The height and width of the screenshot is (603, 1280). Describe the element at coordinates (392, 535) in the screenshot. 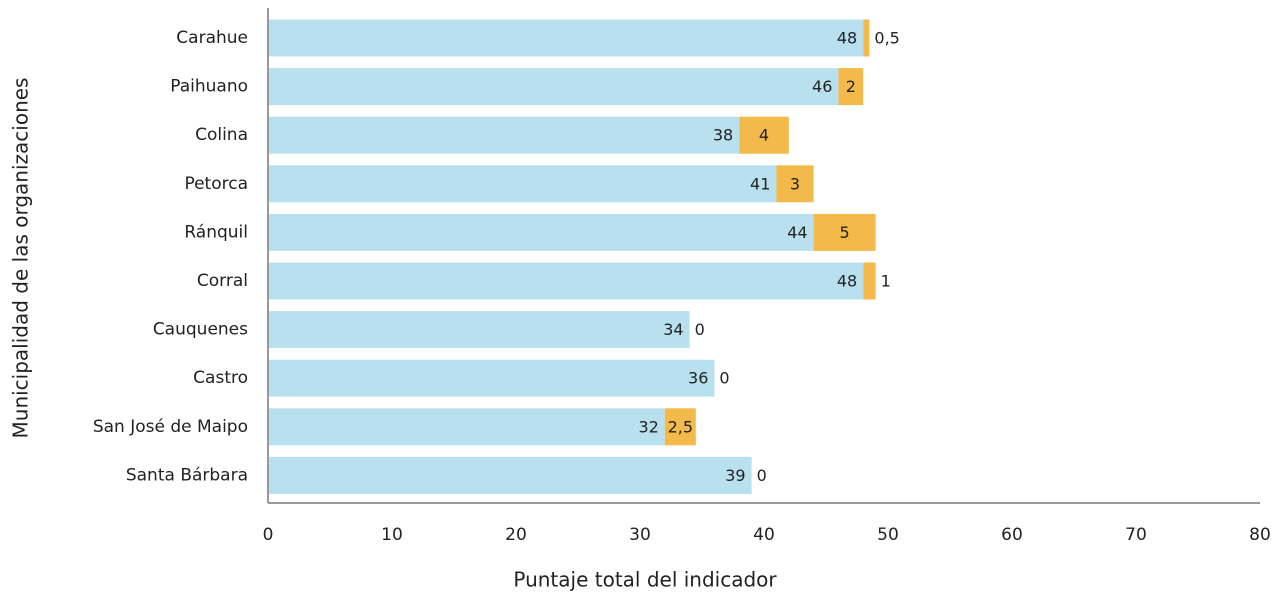

I see `x-tick-label: 10` at that location.